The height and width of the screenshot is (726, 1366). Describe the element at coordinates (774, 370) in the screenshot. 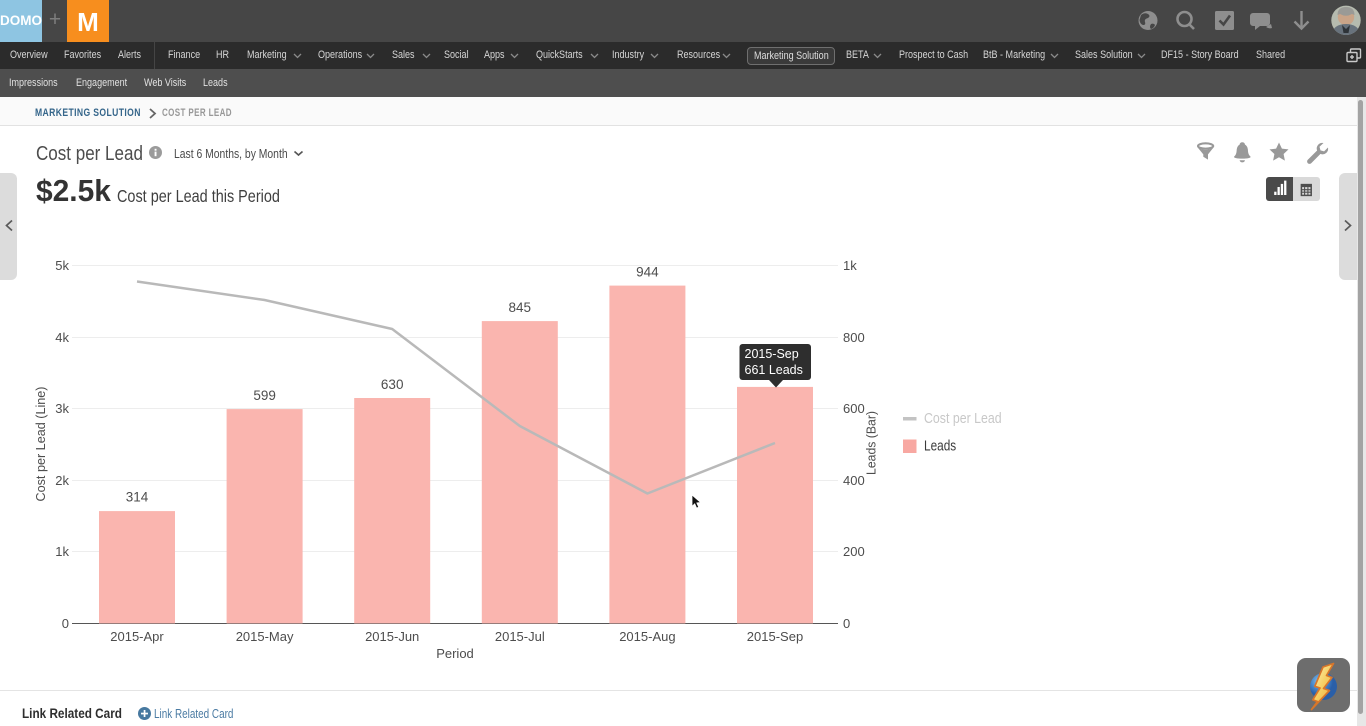

I see `svg-text: 661 Leads` at that location.